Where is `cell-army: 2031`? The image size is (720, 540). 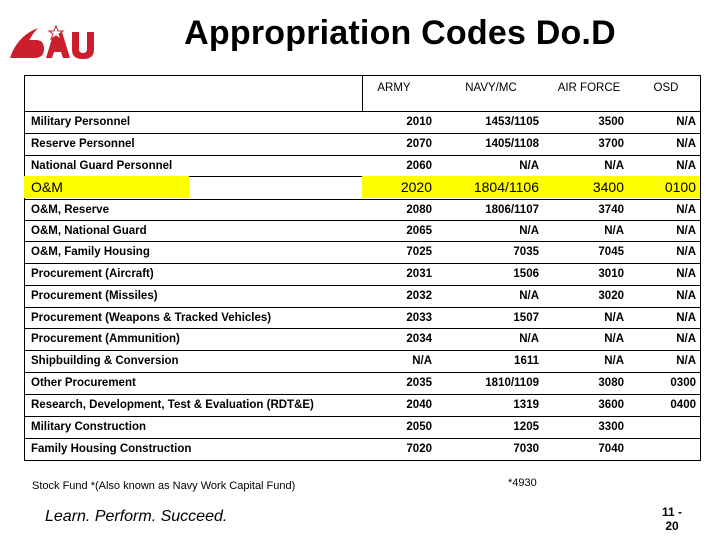 cell-army: 2031 is located at coordinates (419, 274).